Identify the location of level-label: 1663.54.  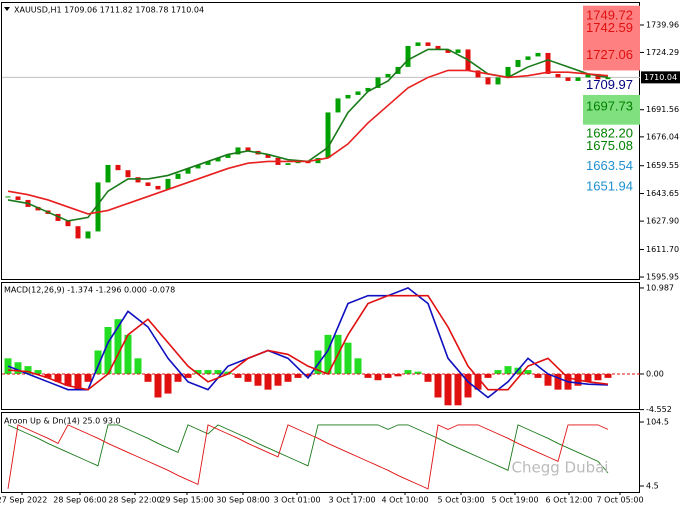
(609, 165).